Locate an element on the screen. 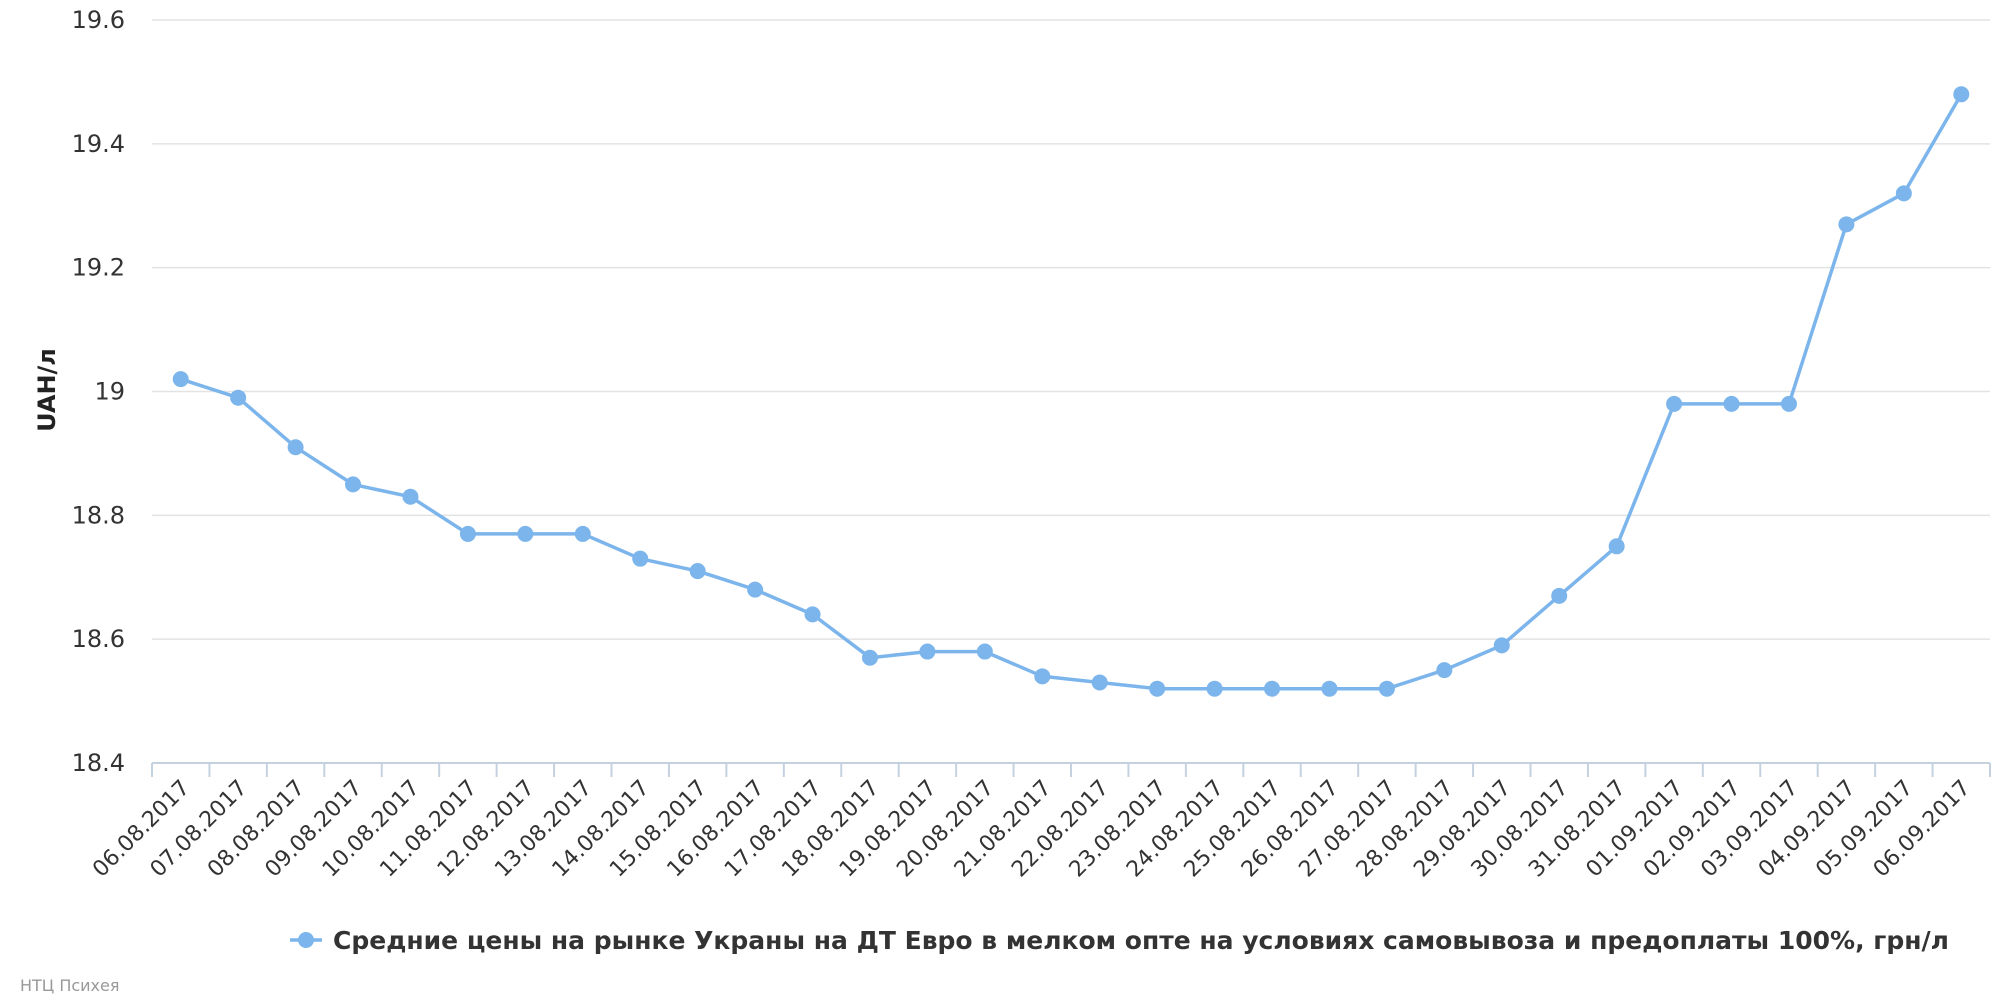 The width and height of the screenshot is (2000, 1000). y-tick-label: 18.8 is located at coordinates (98, 515).